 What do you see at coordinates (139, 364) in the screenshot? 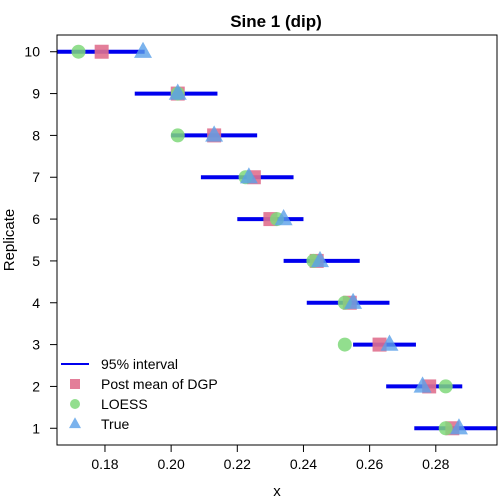
I see `legend-label: 95% interval` at bounding box center [139, 364].